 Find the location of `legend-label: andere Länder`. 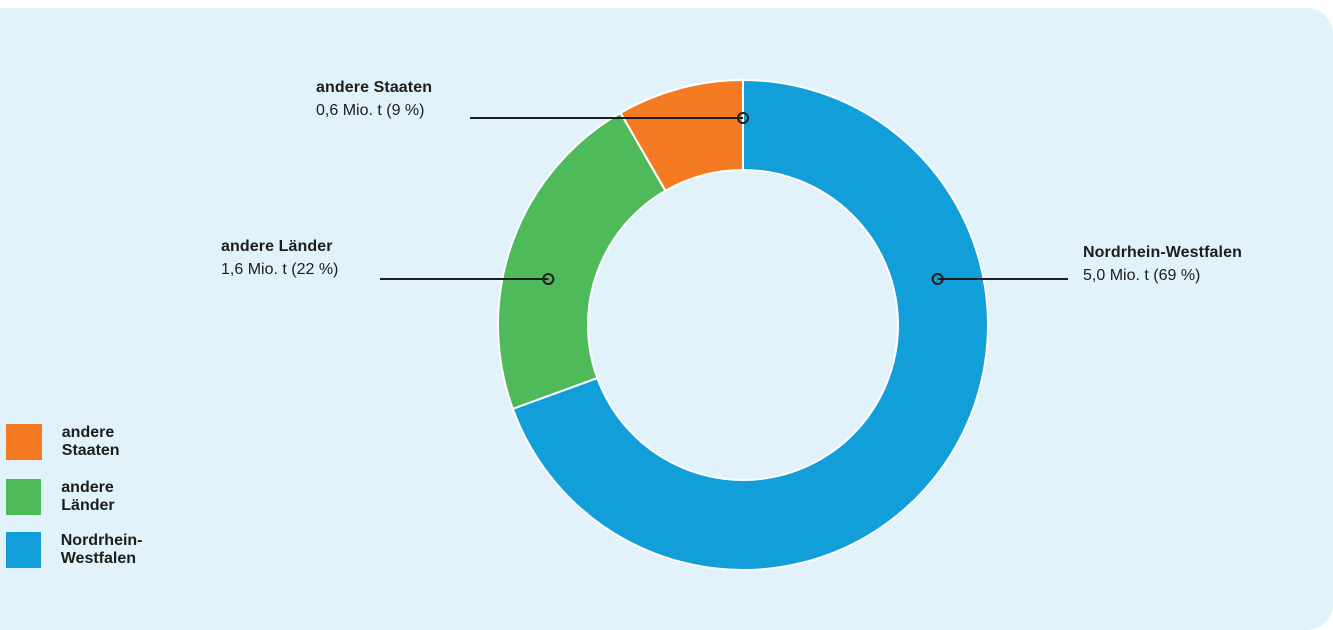

legend-label: andere Länder is located at coordinates (88, 496).